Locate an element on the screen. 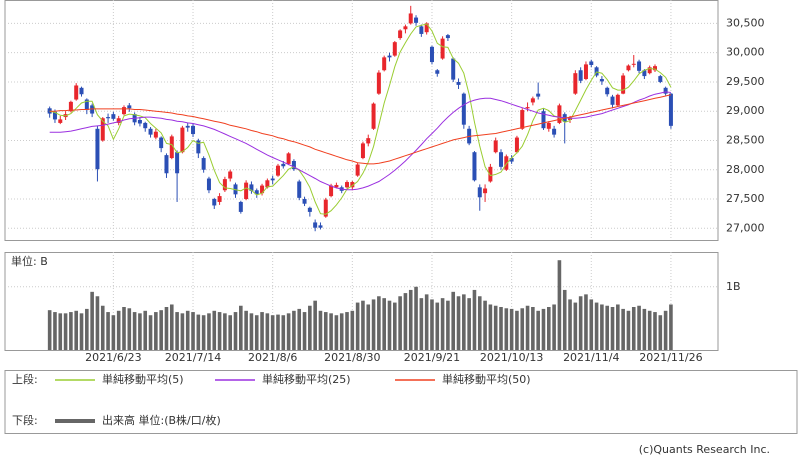  x-tick-label: 2021/9/21 is located at coordinates (432, 357).